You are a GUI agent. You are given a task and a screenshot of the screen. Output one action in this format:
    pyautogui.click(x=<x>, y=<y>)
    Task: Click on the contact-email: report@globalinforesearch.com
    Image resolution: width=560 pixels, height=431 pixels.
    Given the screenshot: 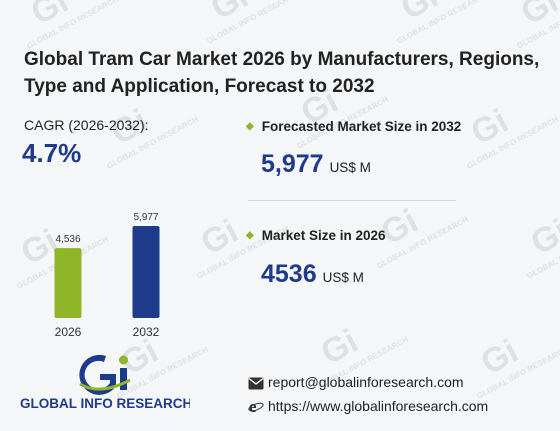 What is the action you would take?
    pyautogui.click(x=356, y=382)
    